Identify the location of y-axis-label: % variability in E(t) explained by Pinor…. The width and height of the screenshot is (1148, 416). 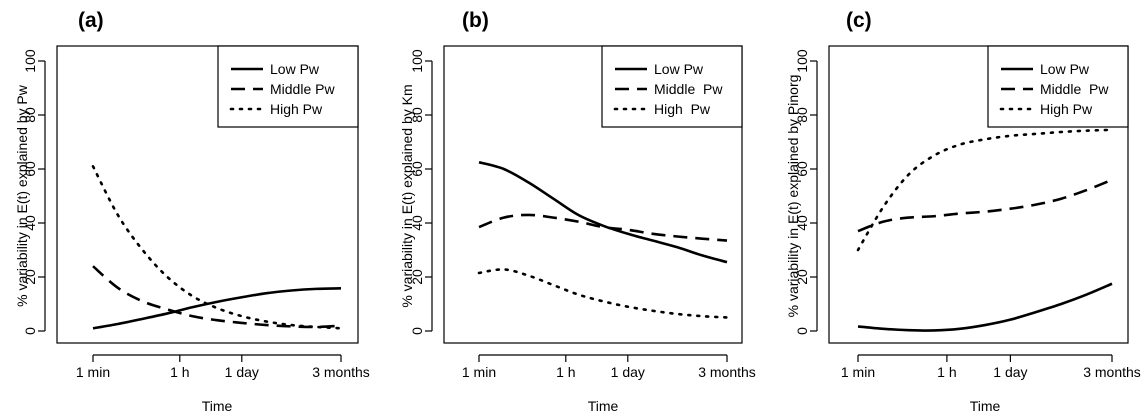
(793, 196).